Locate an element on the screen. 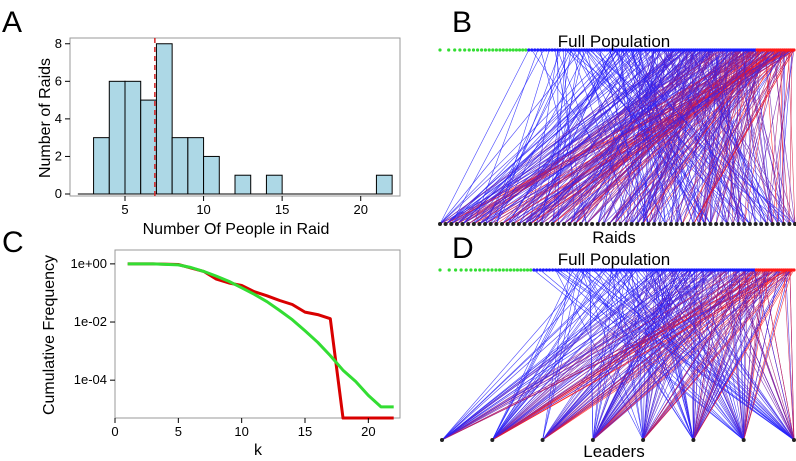 The image size is (796, 461). x-tick-label: 20 is located at coordinates (360, 209).